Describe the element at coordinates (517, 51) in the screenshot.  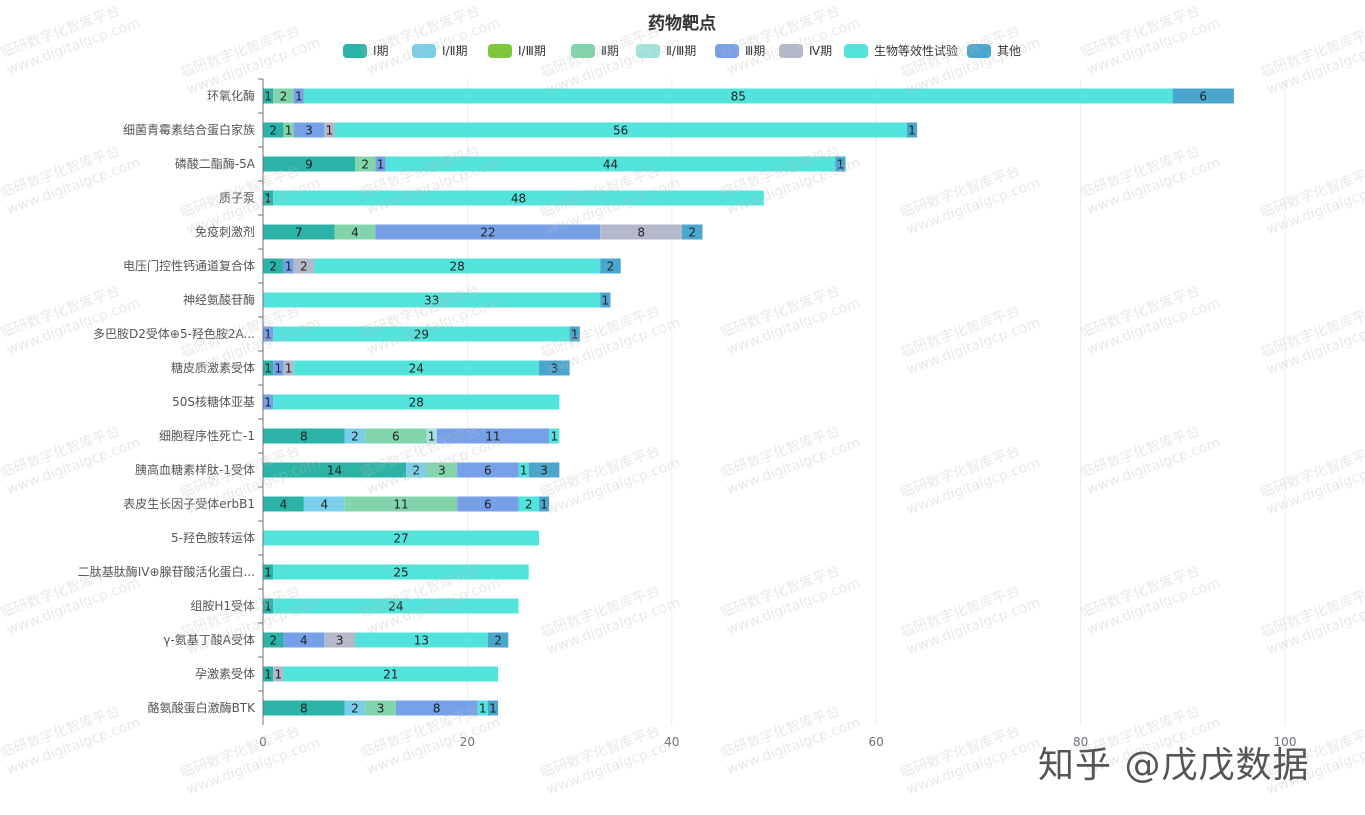
I see `legend-item: Ⅰ/Ⅲ期` at that location.